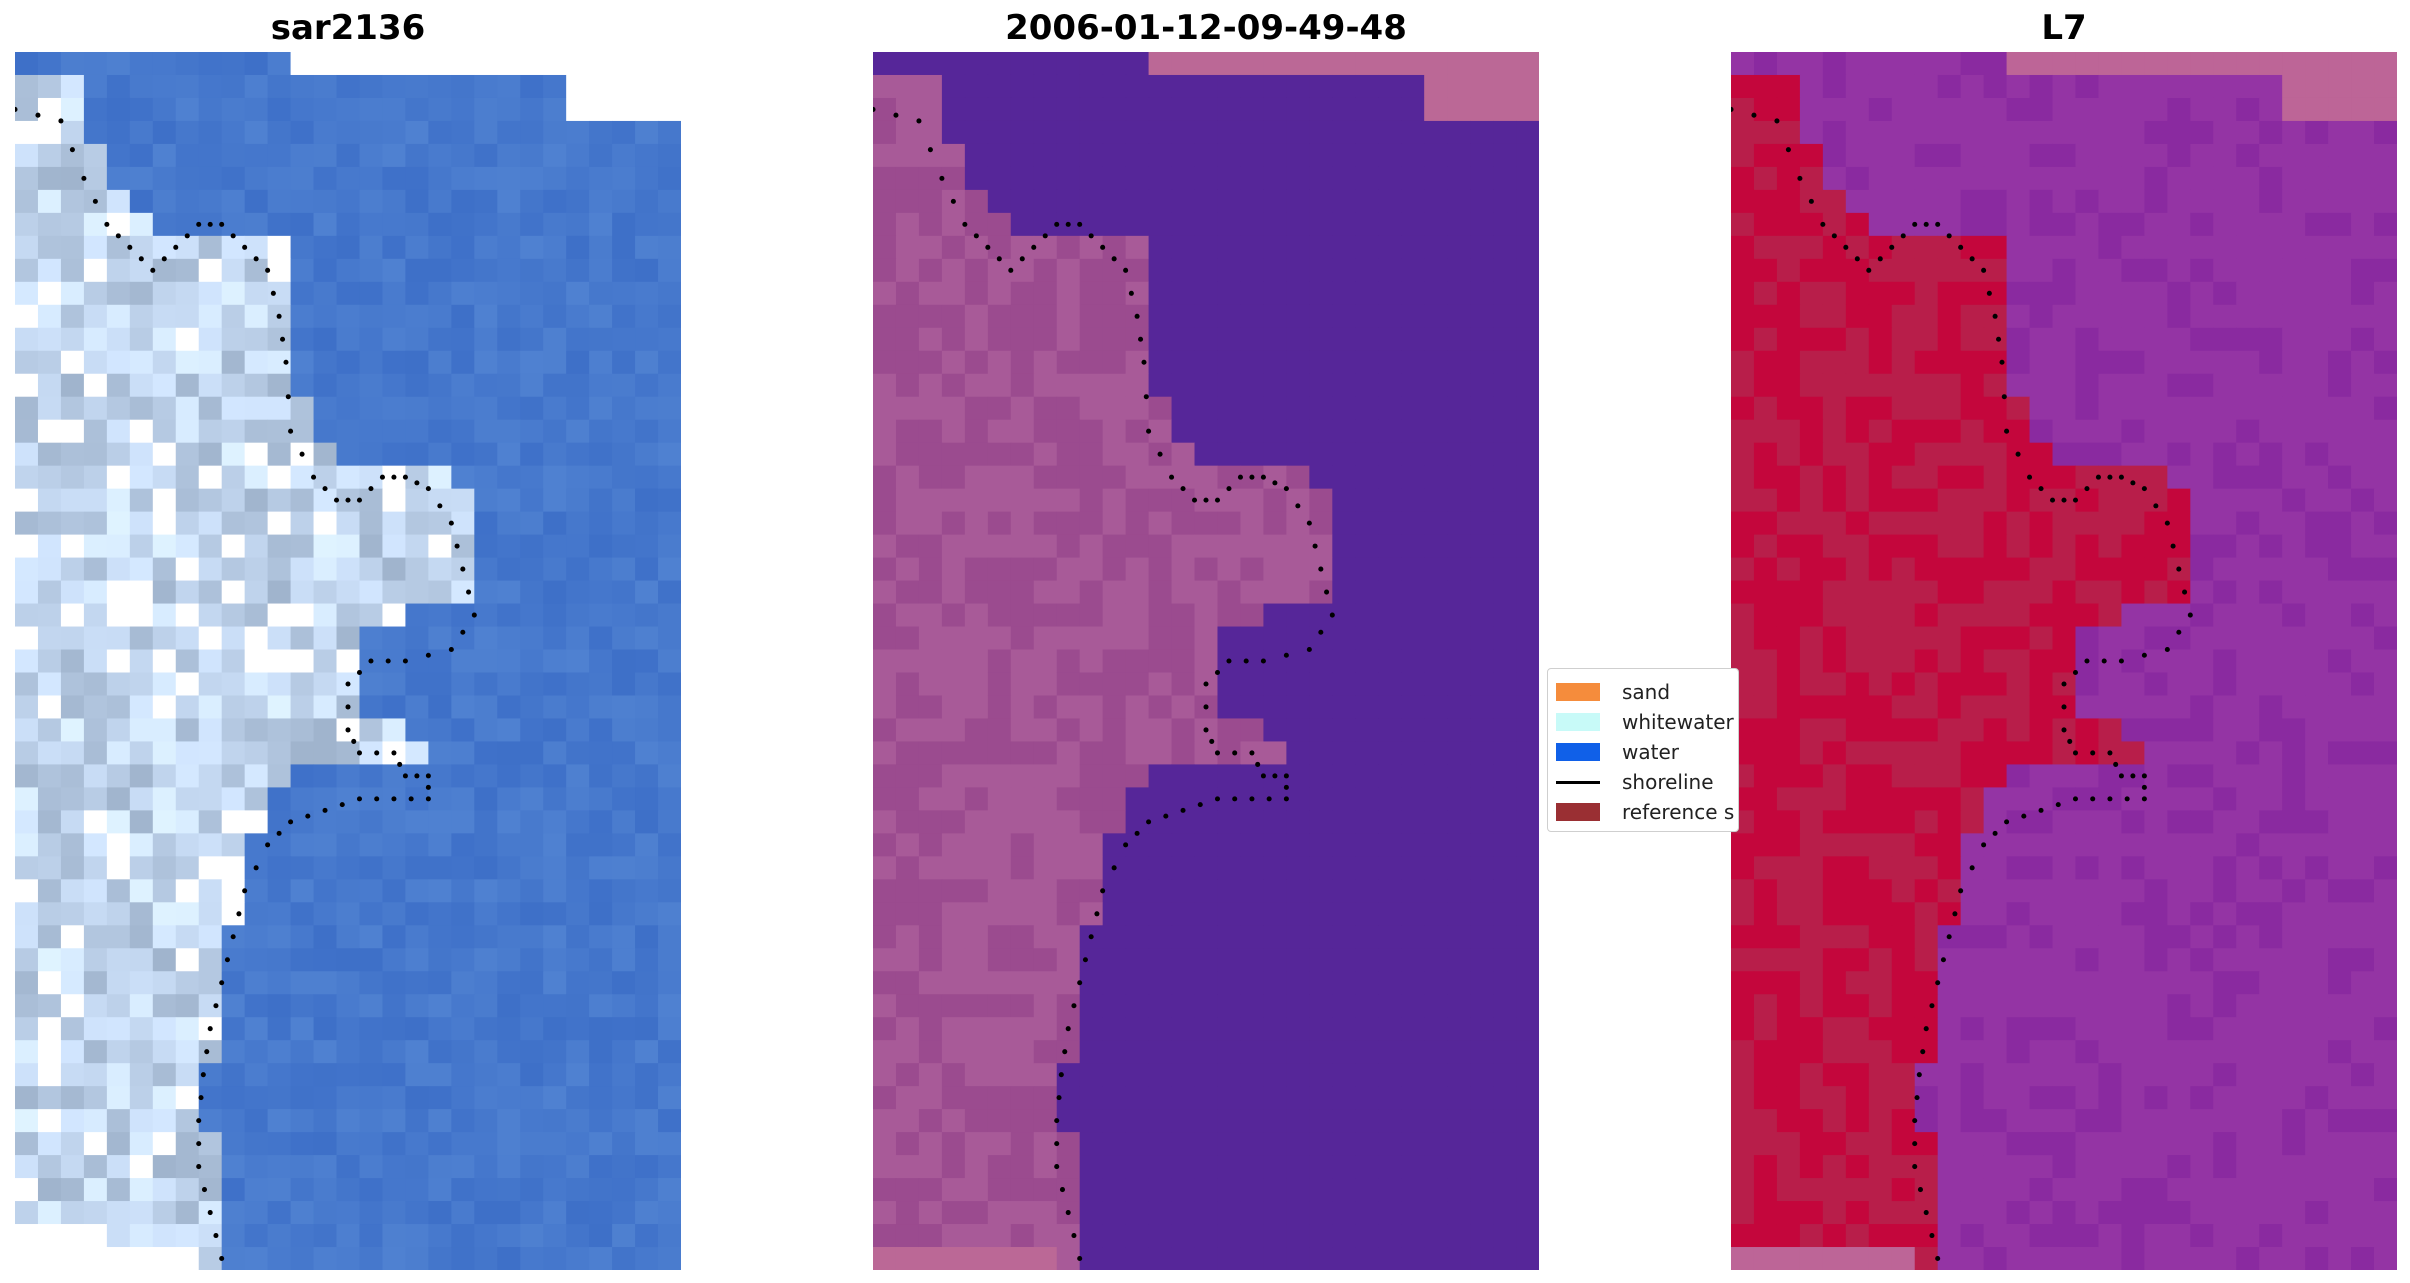 Image resolution: width=2410 pixels, height=1283 pixels. I want to click on legend-label-water: water, so click(1650, 752).